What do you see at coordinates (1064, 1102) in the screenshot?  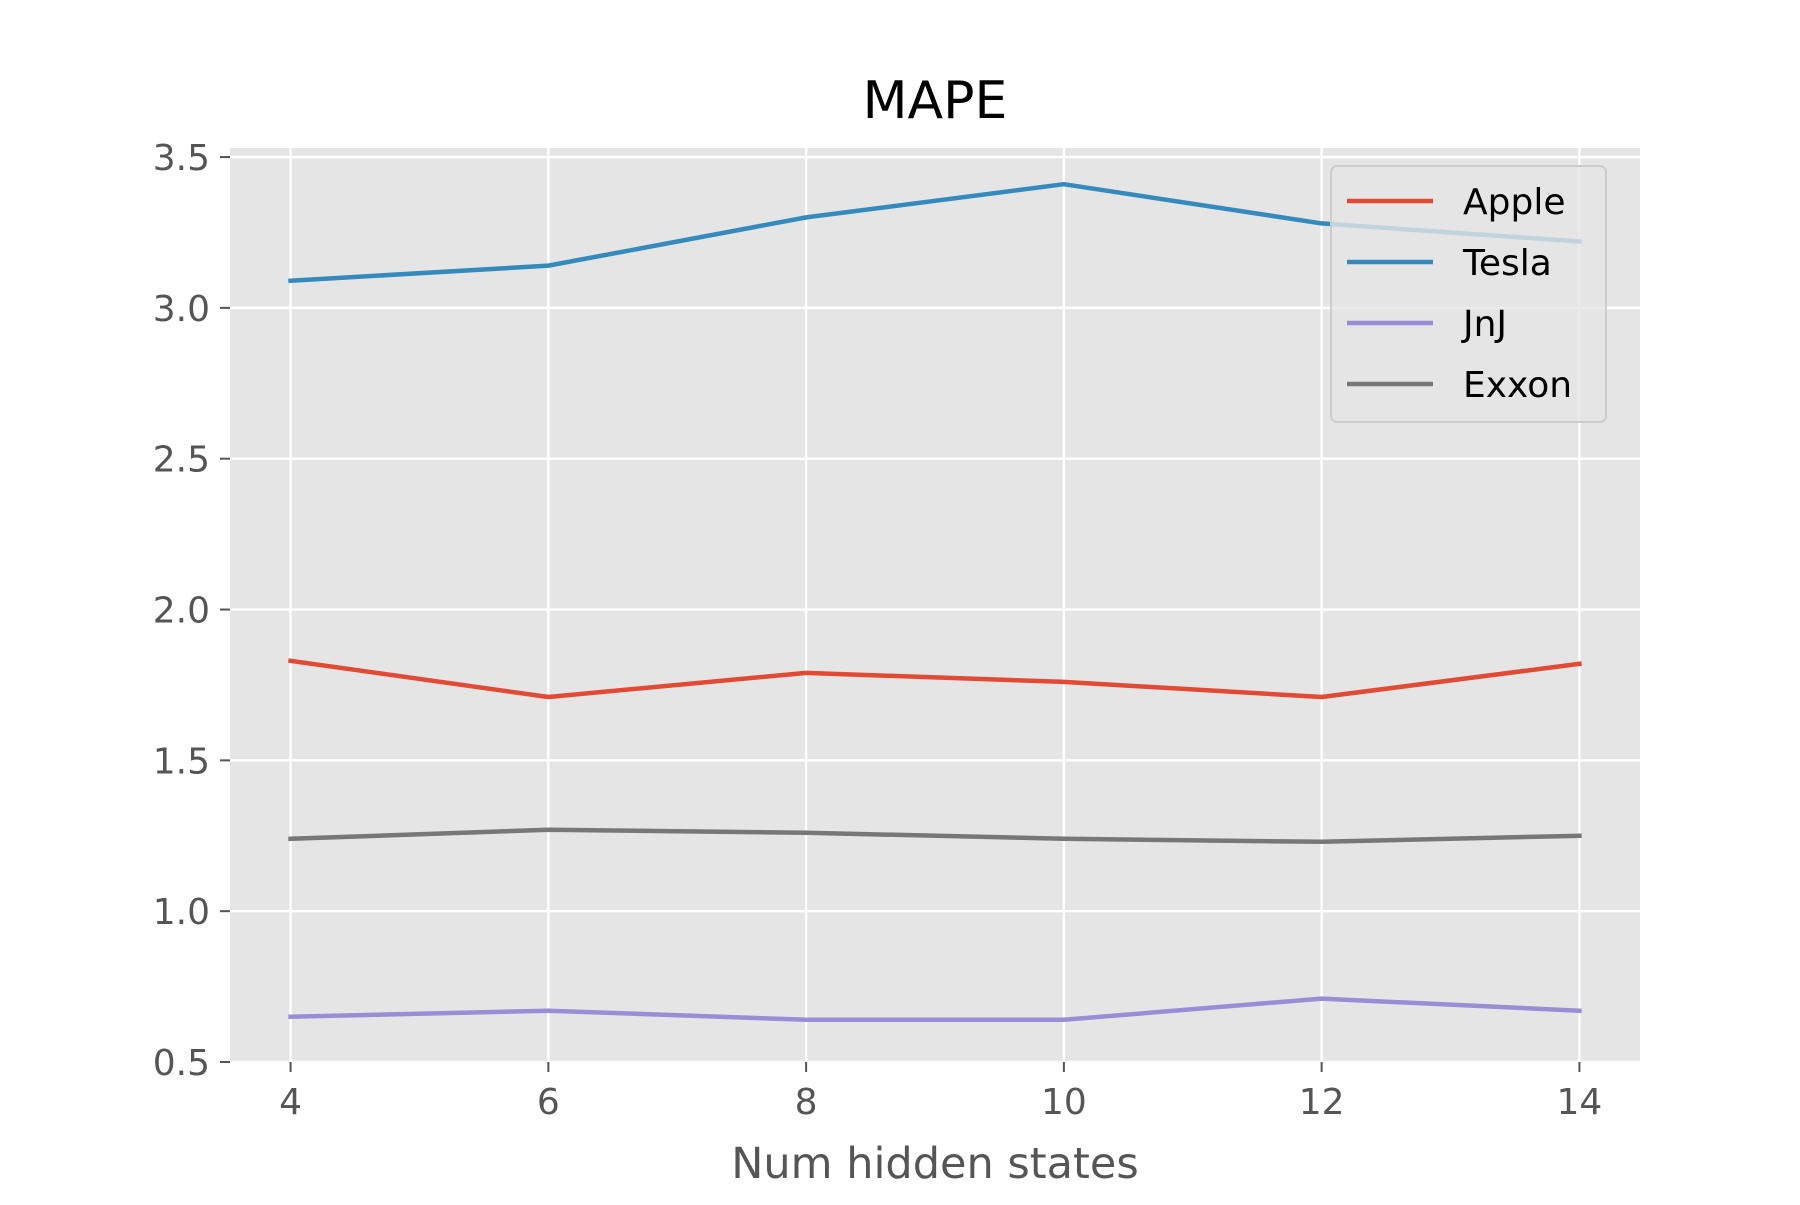 I see `x-tick-label: 10` at bounding box center [1064, 1102].